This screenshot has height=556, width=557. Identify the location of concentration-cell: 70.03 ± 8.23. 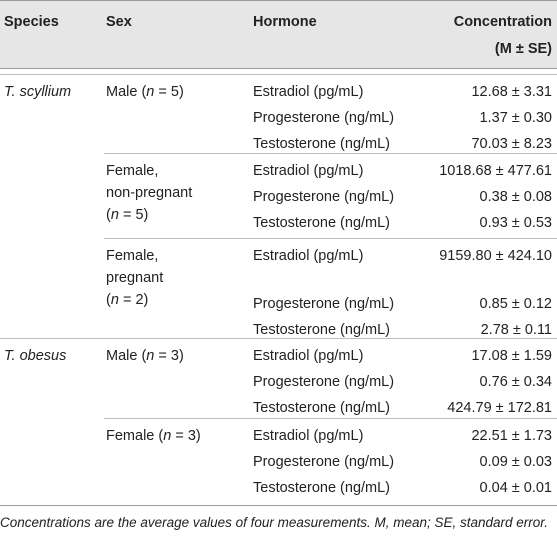
(511, 144).